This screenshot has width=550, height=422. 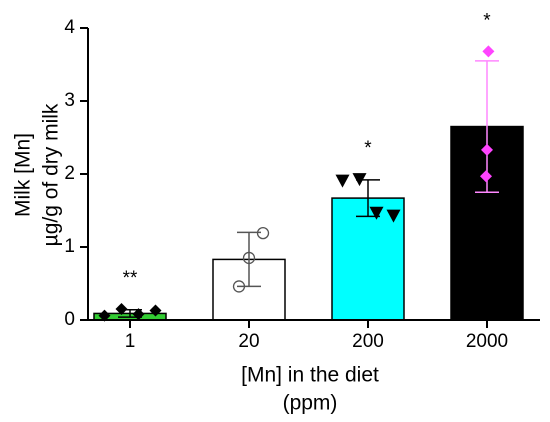 I want to click on y-tick-label: 4, so click(x=69, y=27).